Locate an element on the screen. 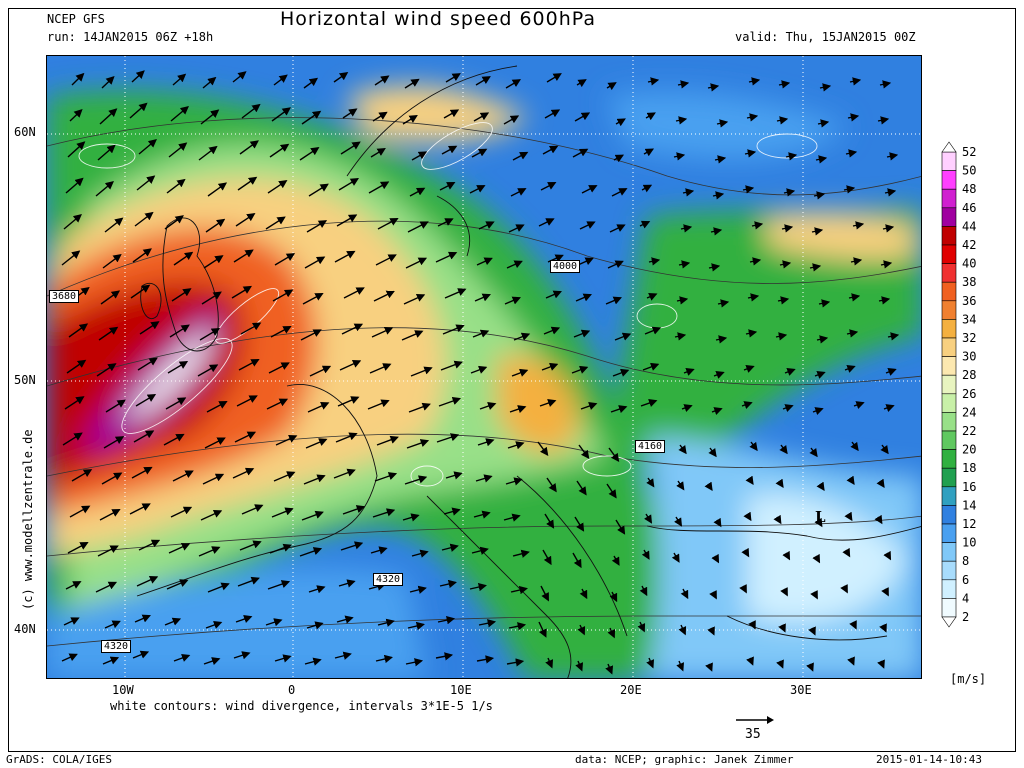  timestamp: 2015-01-14-10:43 is located at coordinates (929, 759).